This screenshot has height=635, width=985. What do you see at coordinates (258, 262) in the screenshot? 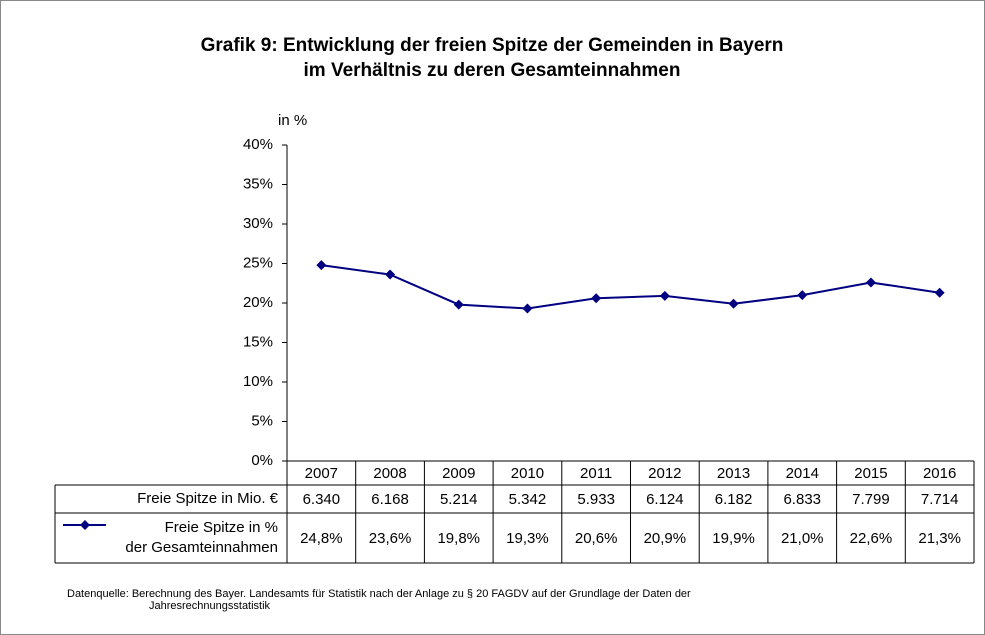
I see `y-tick-label: 25%` at bounding box center [258, 262].